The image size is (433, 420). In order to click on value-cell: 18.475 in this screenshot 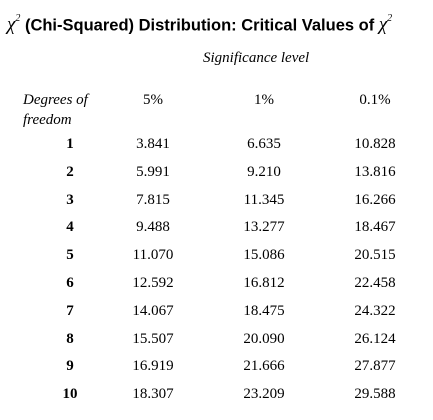, I will do `click(264, 310)`.